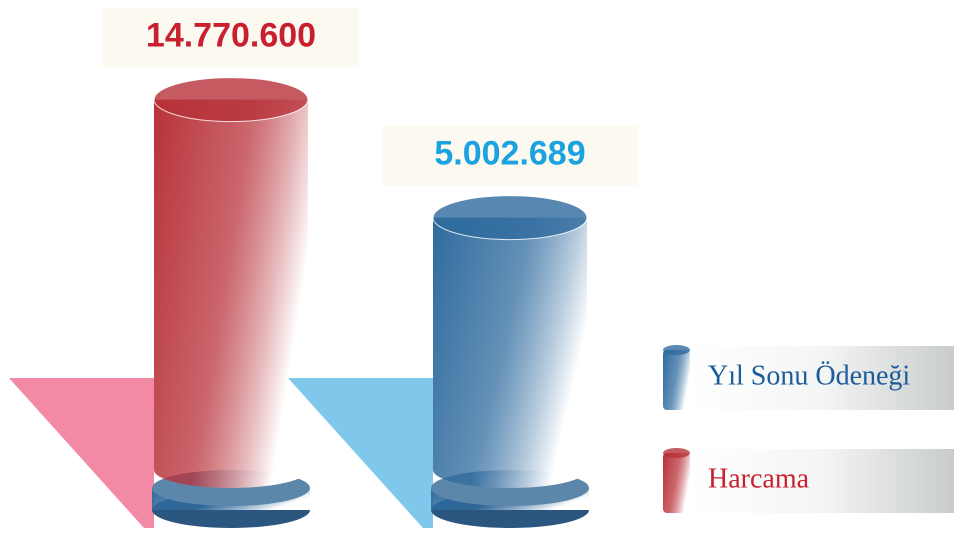 The height and width of the screenshot is (535, 954). I want to click on legend-label: Harcama, so click(759, 478).